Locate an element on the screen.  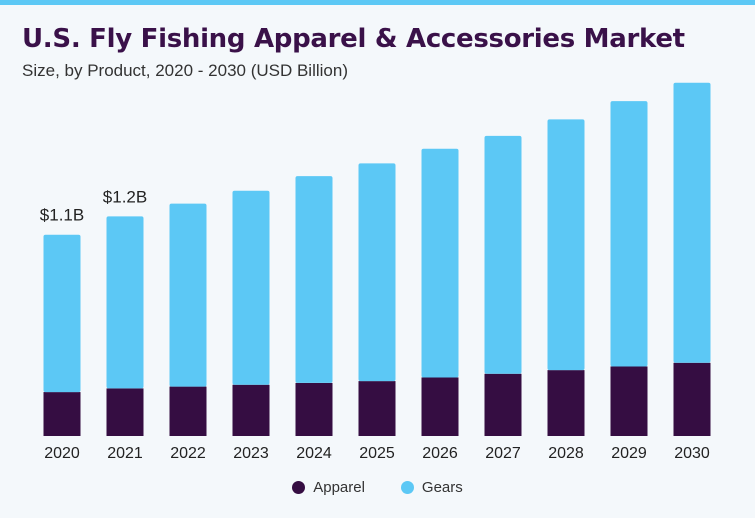
legend-label-apparel: Apparel is located at coordinates (339, 487).